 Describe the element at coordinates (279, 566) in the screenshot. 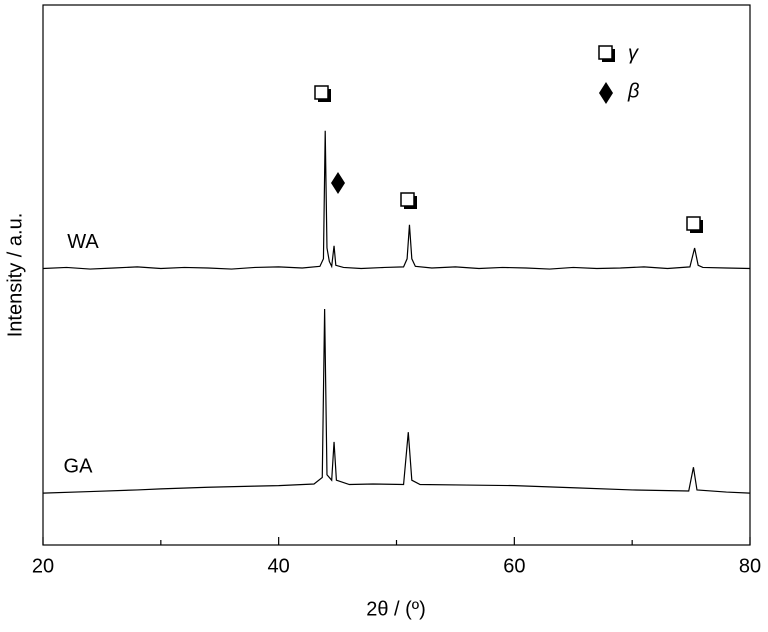

I see `x-tick-label: 40` at that location.